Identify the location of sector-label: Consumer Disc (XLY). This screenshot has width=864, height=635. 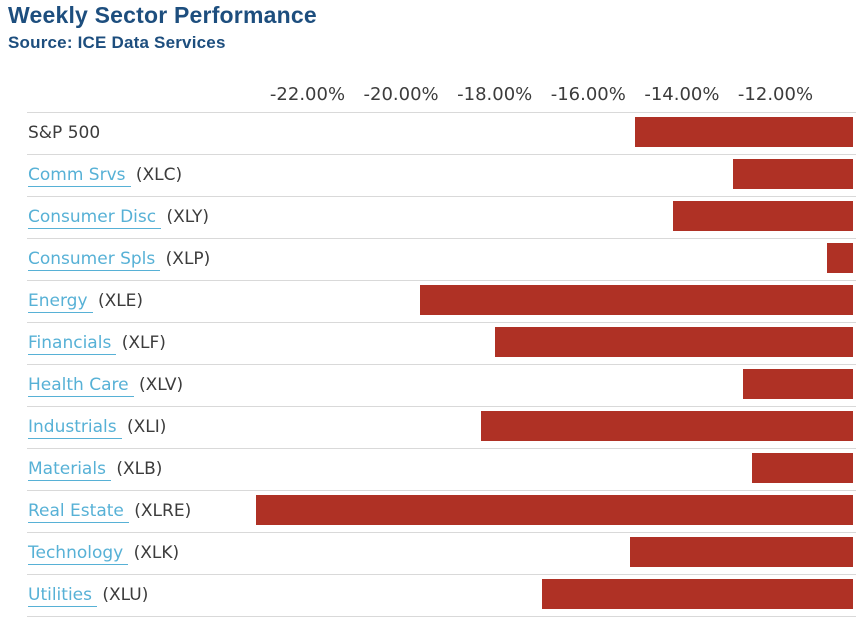
(118, 217).